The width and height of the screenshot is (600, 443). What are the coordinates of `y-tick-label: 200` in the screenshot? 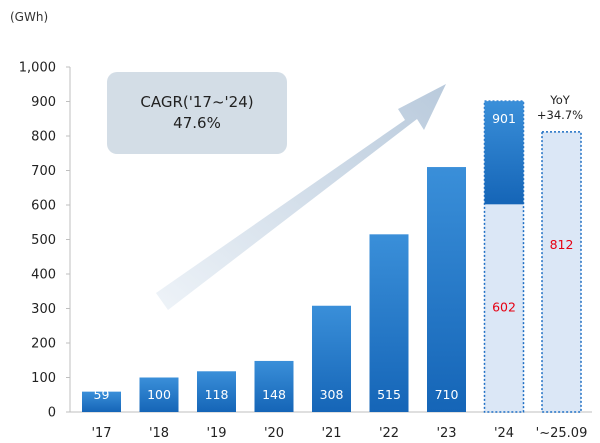 It's located at (43, 344).